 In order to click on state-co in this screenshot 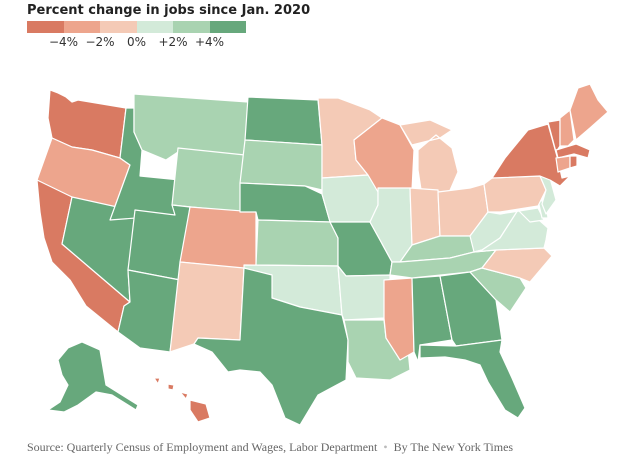, I will do `click(218, 238)`.